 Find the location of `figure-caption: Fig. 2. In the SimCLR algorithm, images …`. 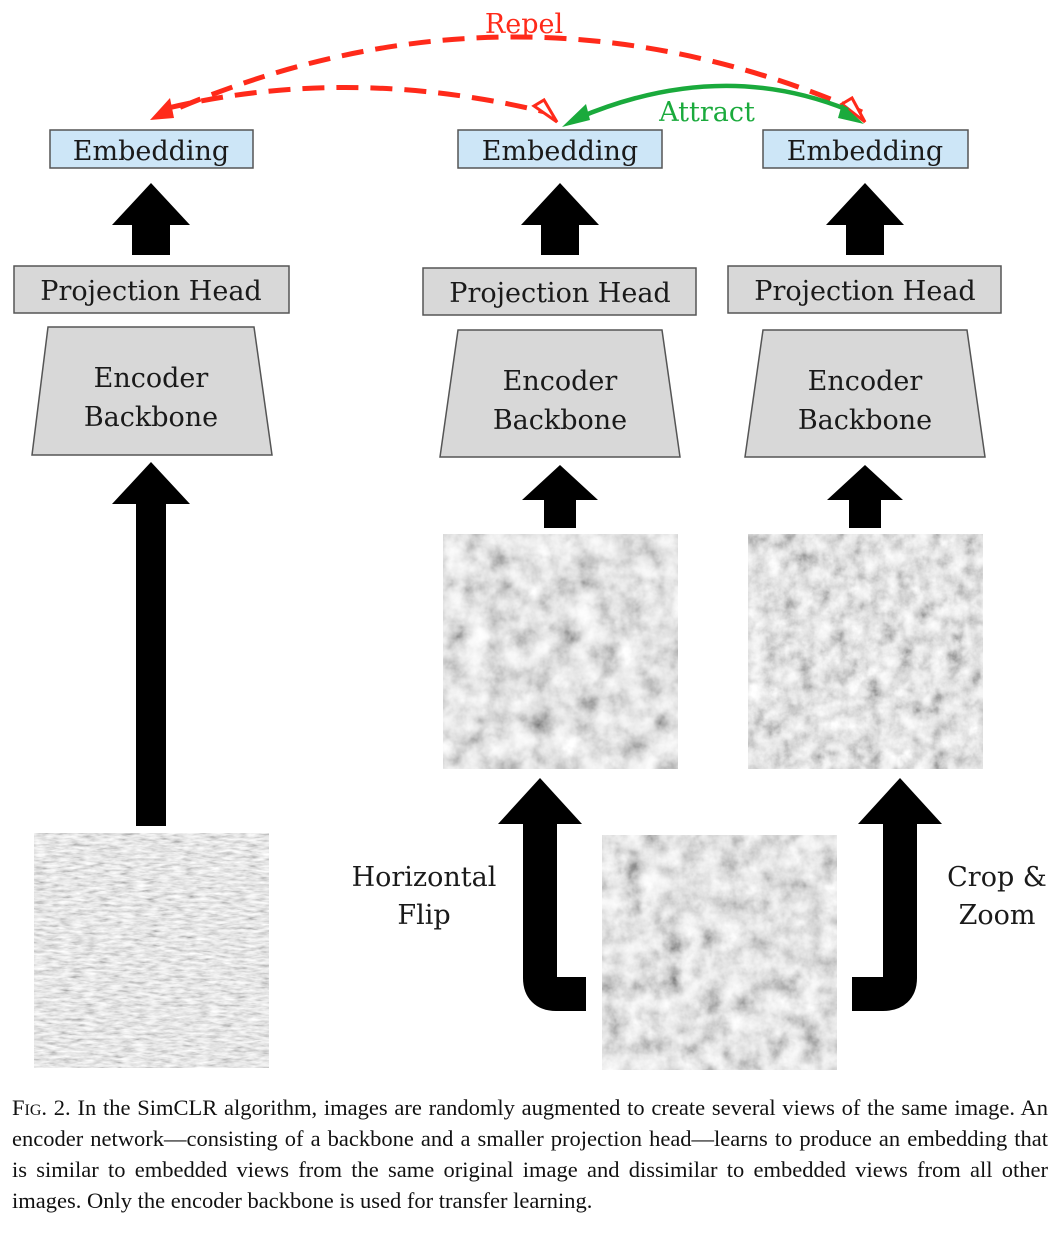

figure-caption: Fig. 2. In the SimCLR algorithm, images … is located at coordinates (530, 1154).